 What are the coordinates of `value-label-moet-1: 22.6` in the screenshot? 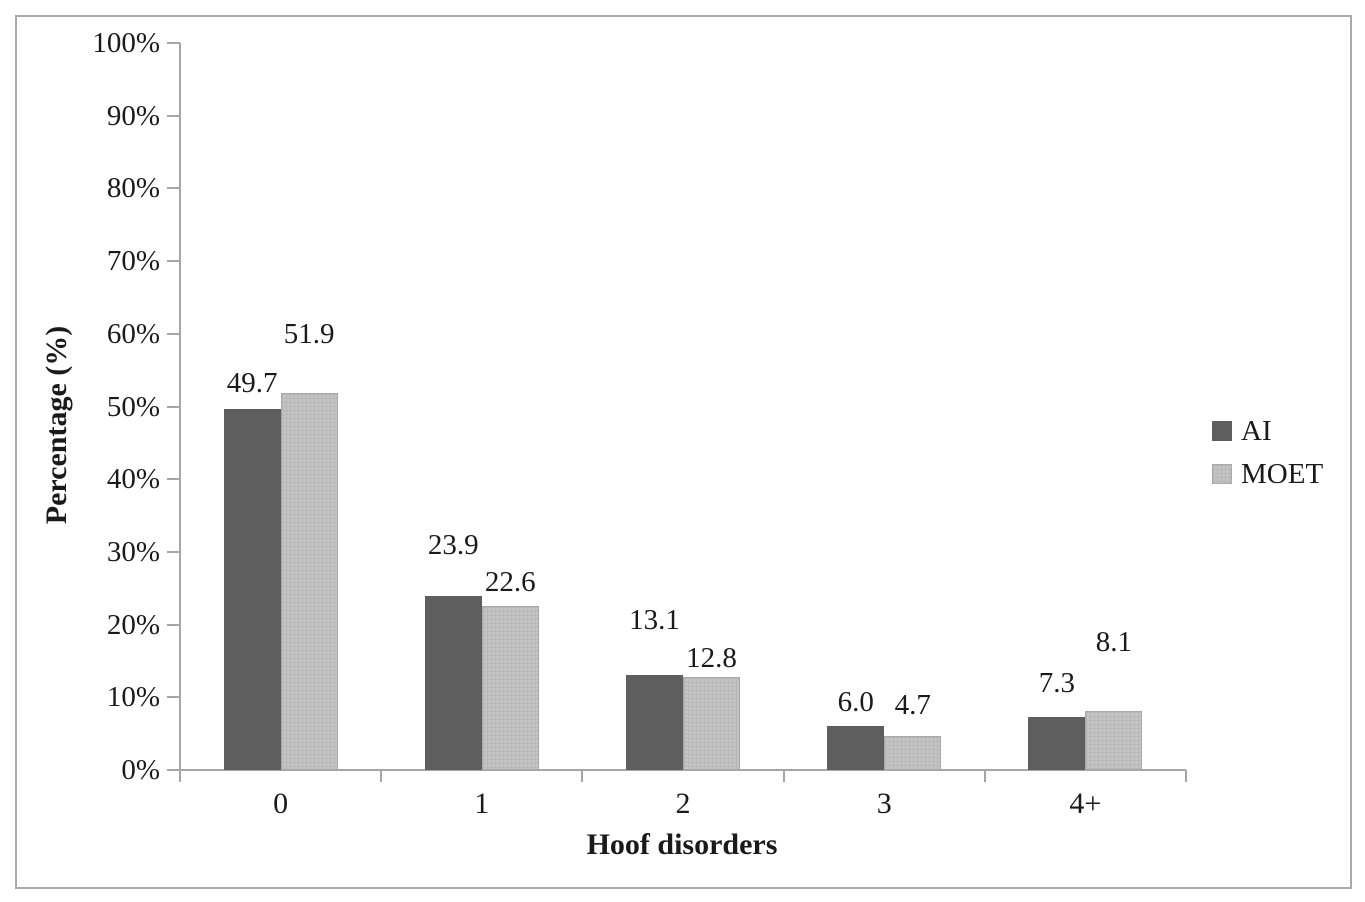 It's located at (510, 581).